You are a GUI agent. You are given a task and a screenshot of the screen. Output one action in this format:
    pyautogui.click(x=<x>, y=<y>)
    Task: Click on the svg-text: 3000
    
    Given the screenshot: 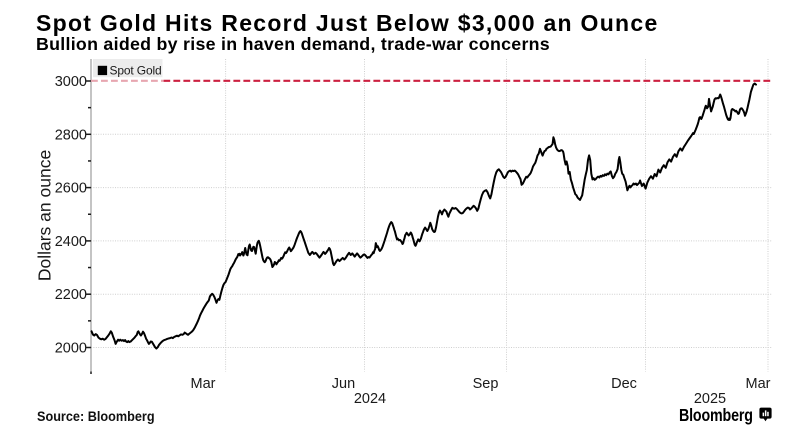 What is the action you would take?
    pyautogui.click(x=71, y=82)
    